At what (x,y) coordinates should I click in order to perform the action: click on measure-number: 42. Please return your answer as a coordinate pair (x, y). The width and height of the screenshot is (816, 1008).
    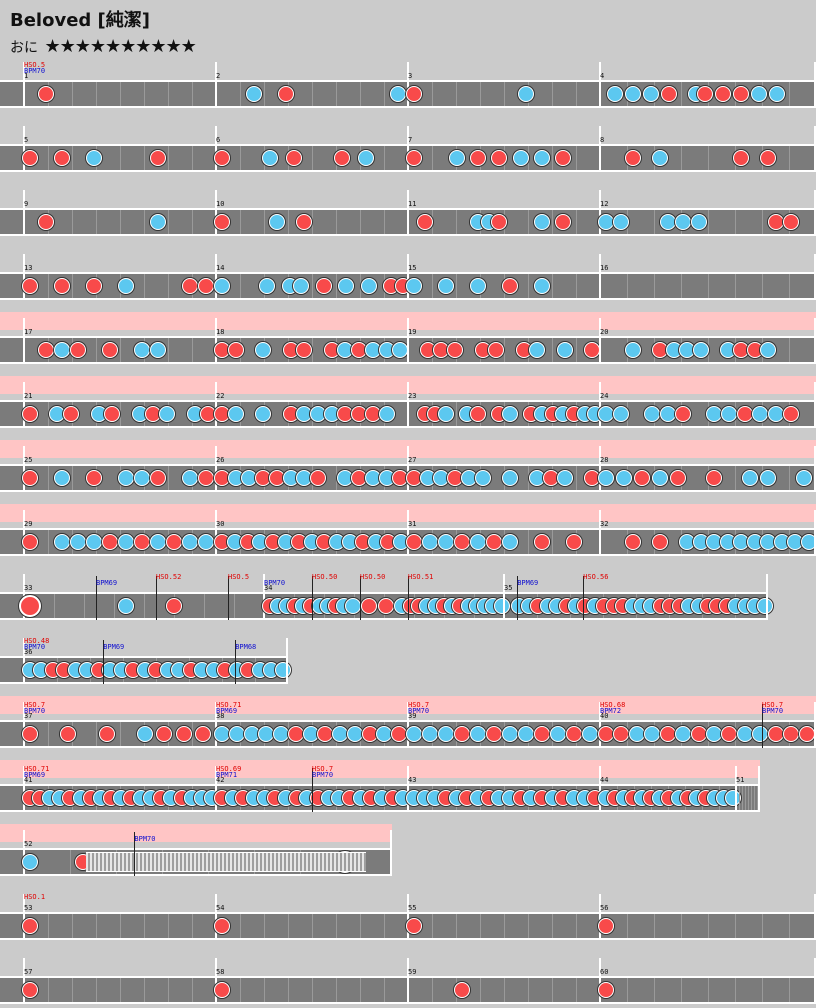
    Looking at the image, I should click on (220, 780).